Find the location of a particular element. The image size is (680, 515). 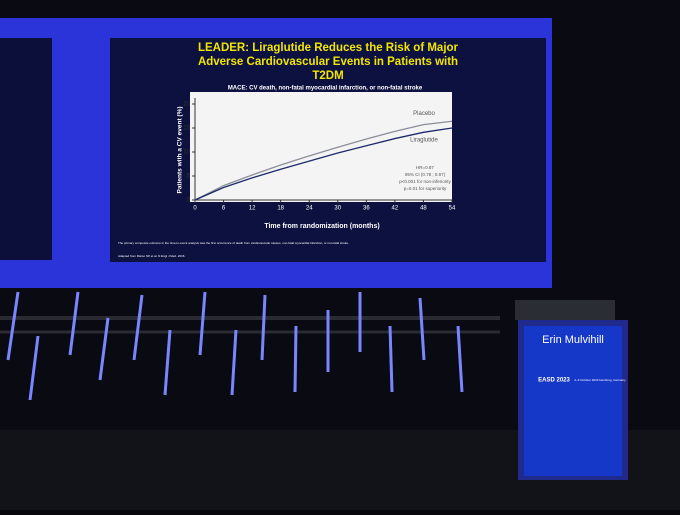

series-label: Placebo is located at coordinates (424, 114).